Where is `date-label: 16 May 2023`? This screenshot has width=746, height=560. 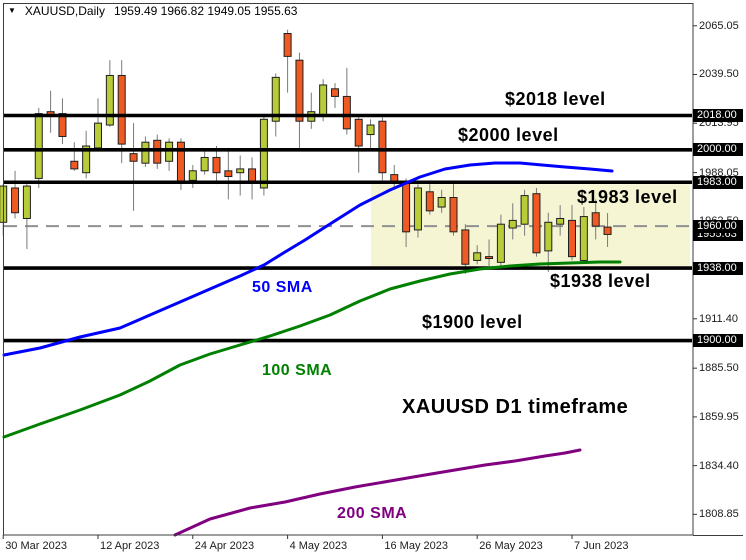 date-label: 16 May 2023 is located at coordinates (416, 546).